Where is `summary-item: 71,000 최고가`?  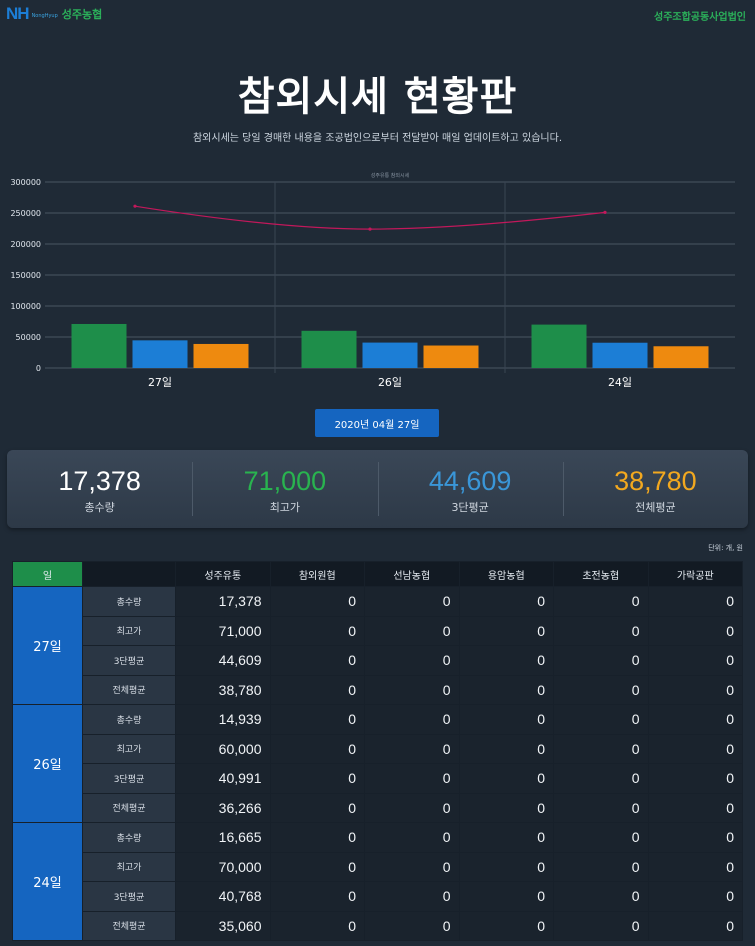 summary-item: 71,000 최고가 is located at coordinates (284, 489).